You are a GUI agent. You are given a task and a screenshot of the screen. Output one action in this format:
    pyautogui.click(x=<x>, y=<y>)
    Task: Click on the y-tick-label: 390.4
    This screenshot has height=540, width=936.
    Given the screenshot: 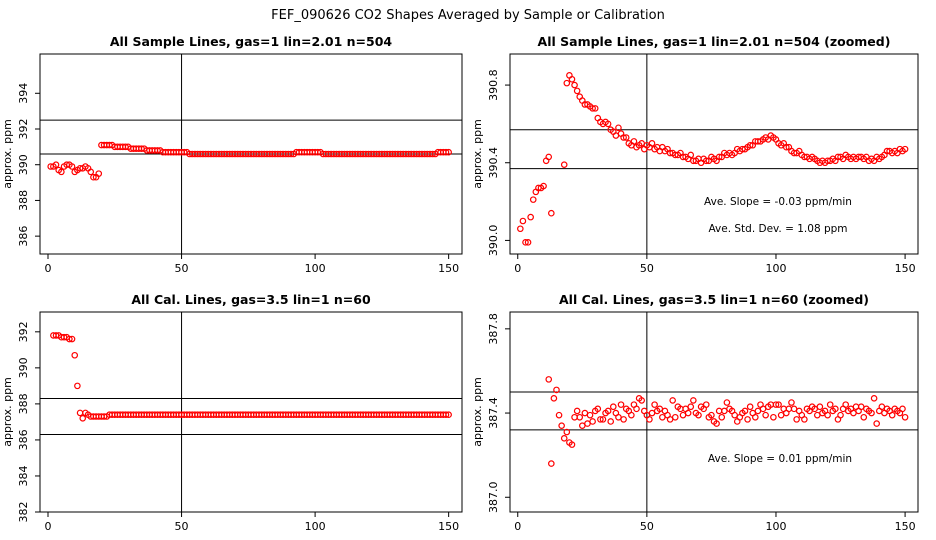 What is the action you would take?
    pyautogui.click(x=493, y=163)
    